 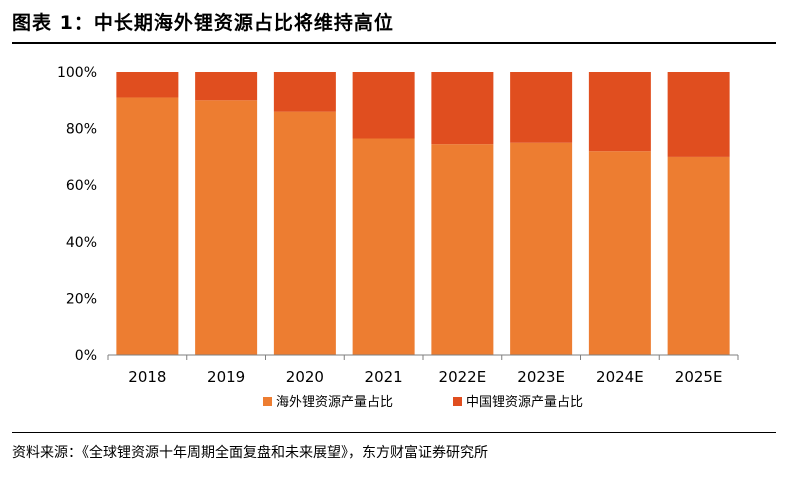 I want to click on x-tick-label: 2018, so click(x=147, y=377).